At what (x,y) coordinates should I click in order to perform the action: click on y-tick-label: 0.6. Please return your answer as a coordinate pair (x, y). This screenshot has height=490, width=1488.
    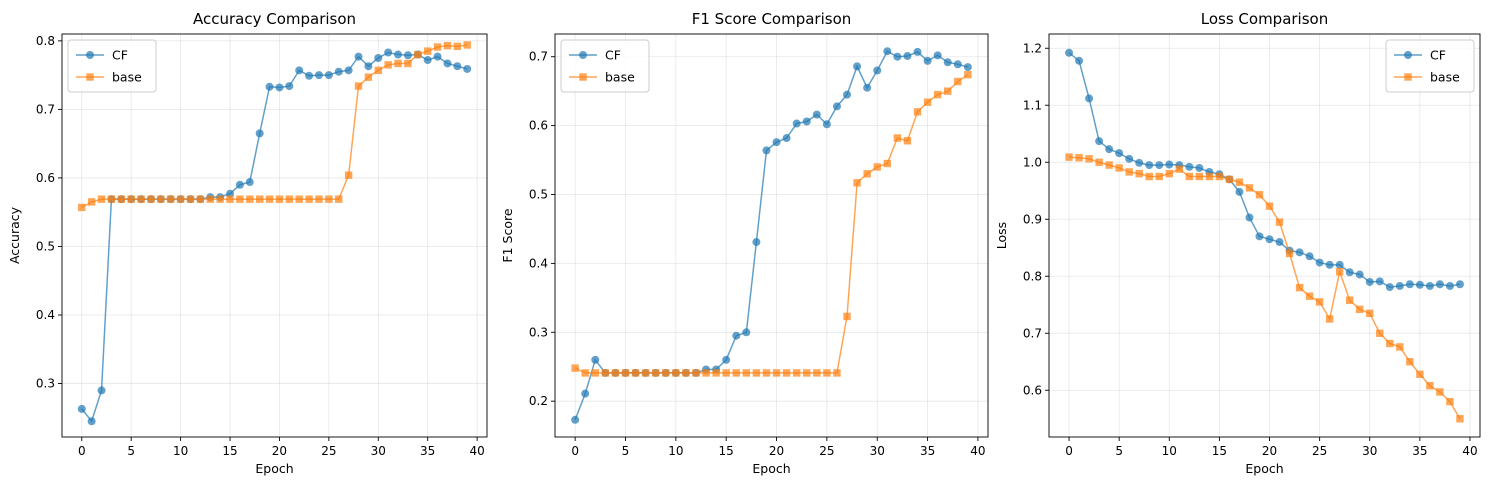
    Looking at the image, I should click on (1032, 390).